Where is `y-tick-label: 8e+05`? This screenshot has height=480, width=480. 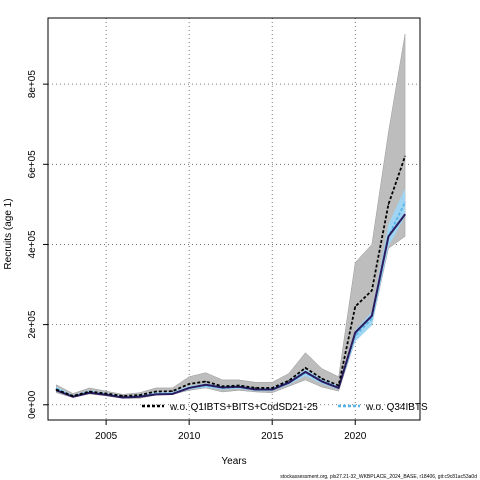
y-tick-label: 8e+05 is located at coordinates (32, 84).